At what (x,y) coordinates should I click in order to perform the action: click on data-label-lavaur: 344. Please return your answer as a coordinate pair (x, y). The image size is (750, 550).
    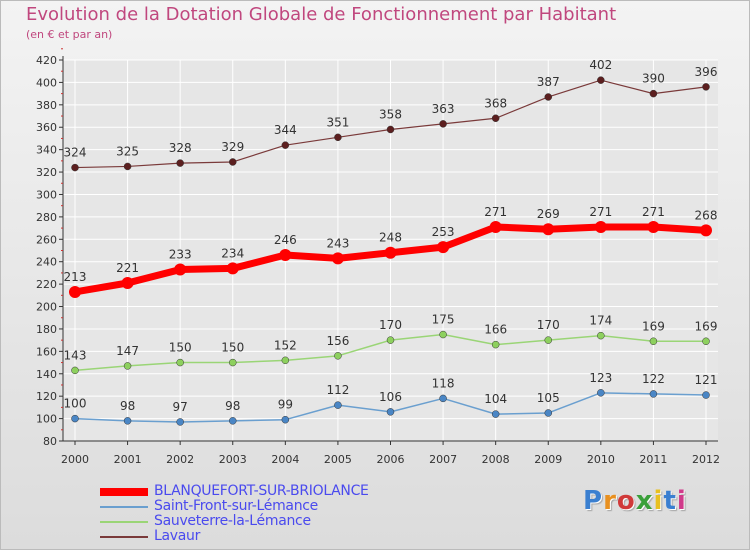
    Looking at the image, I should click on (285, 130).